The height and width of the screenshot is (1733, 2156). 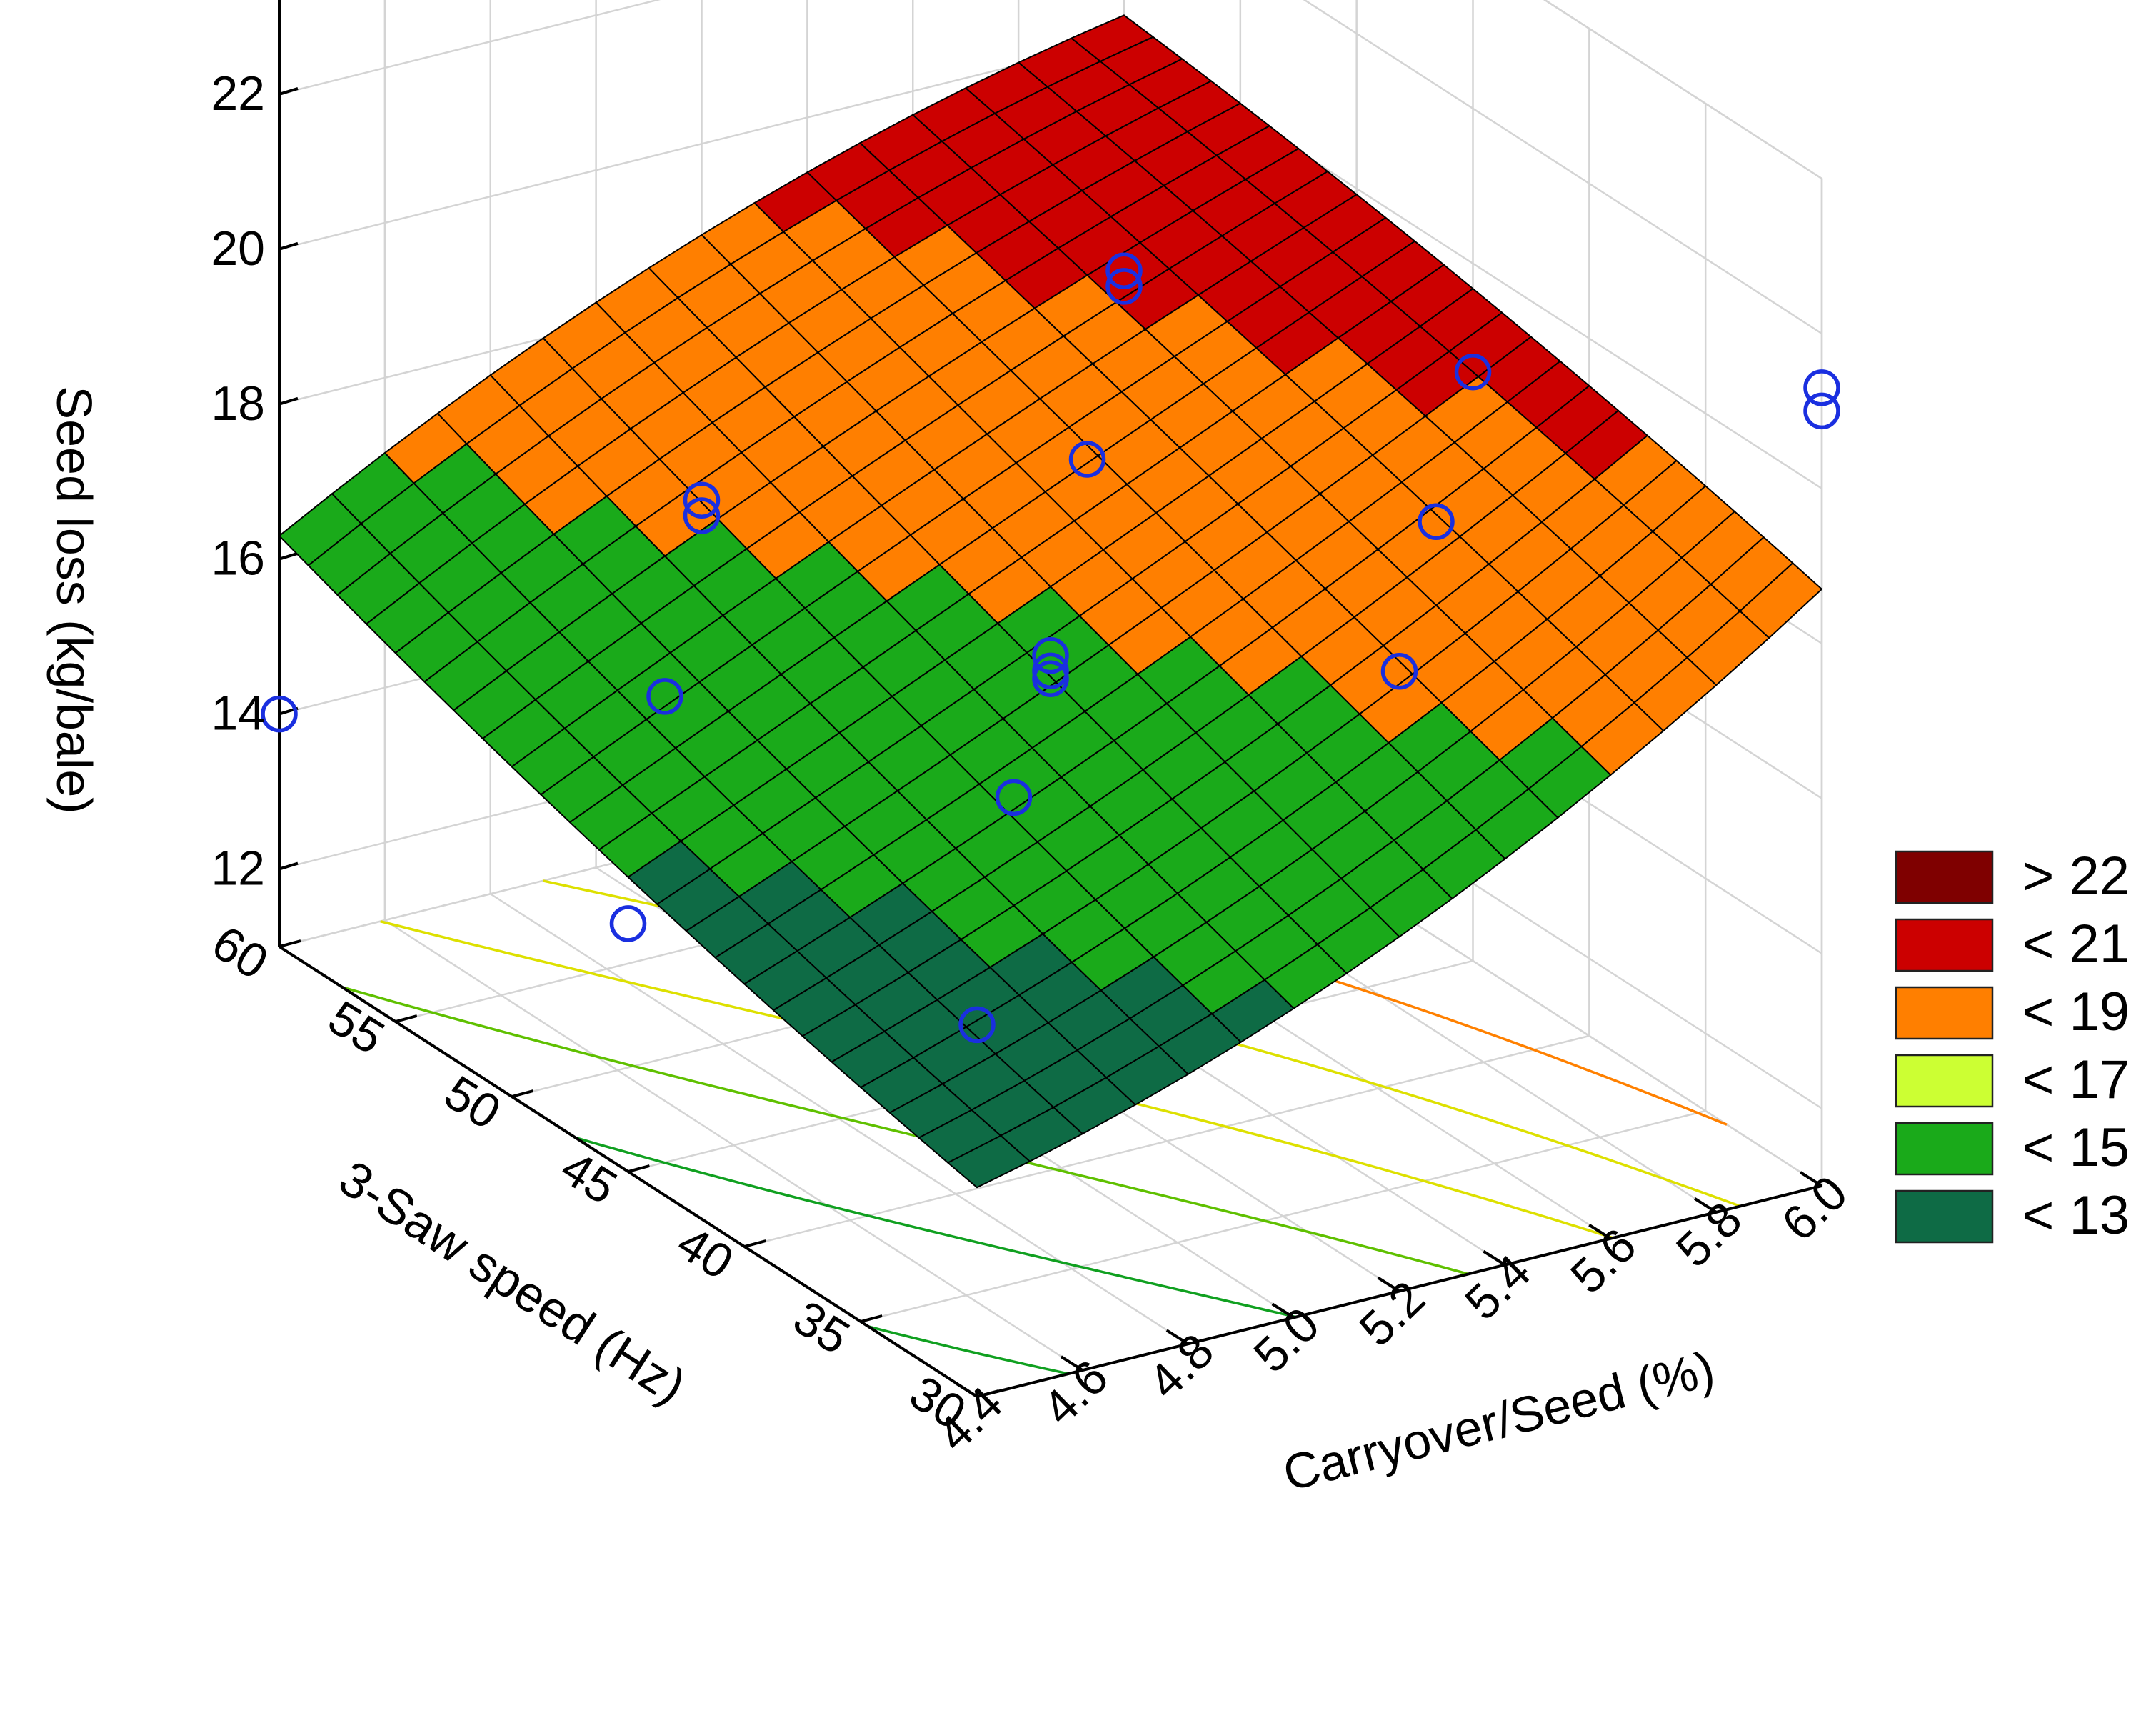 I want to click on legend-label: > 22, so click(x=2076, y=876).